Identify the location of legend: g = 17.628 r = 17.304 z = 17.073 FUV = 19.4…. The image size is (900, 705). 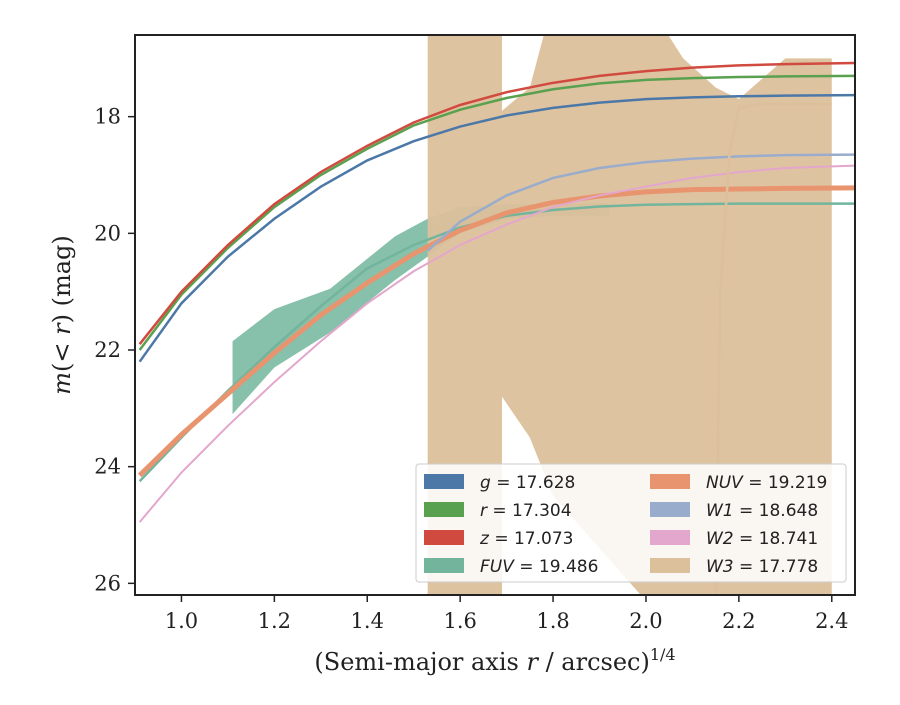
(631, 523).